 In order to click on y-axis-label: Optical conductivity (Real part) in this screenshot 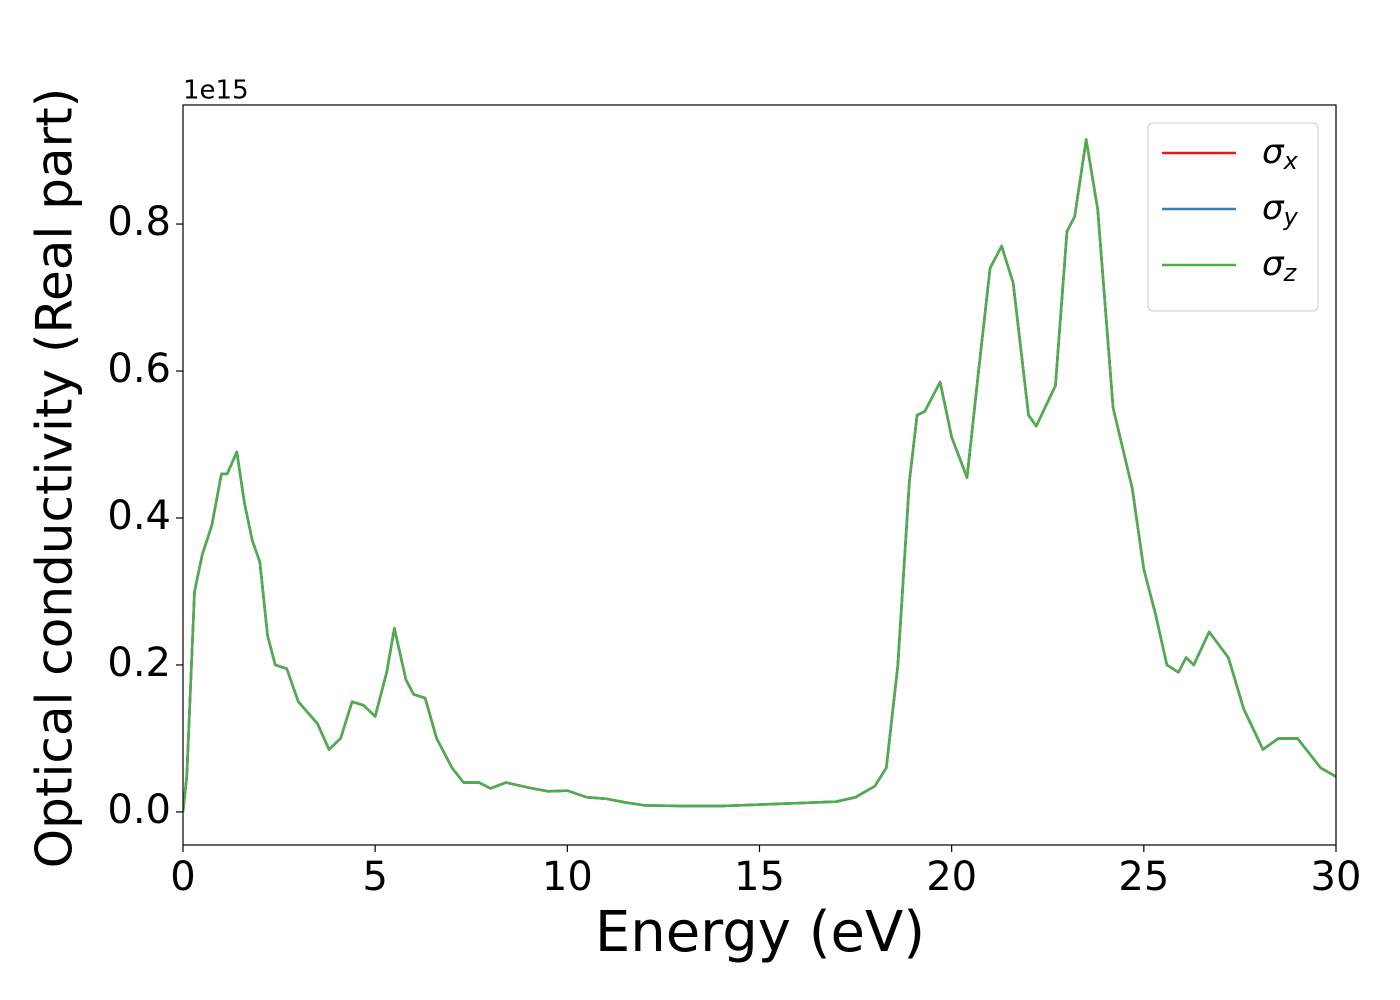, I will do `click(55, 478)`.